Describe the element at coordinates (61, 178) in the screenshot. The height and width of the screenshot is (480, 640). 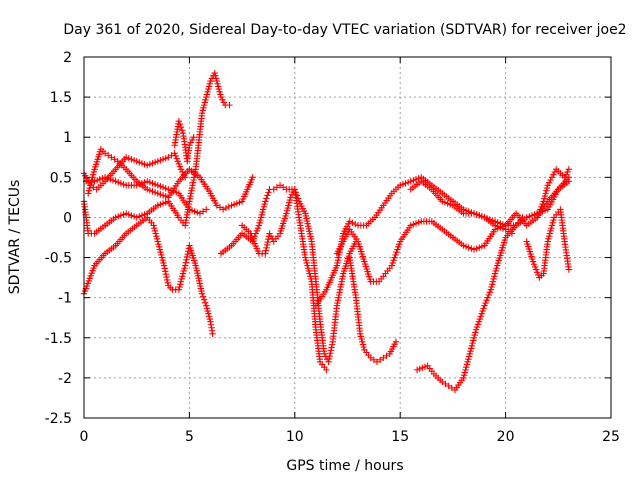
I see `y-tick-label: 0.5` at that location.